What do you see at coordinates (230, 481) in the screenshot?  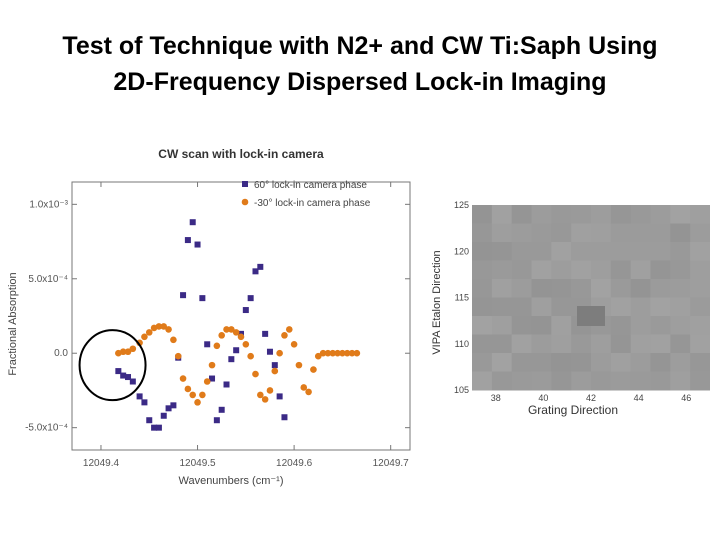 I see `x-axis-label: Wavenumbers (cm⁻¹)` at bounding box center [230, 481].